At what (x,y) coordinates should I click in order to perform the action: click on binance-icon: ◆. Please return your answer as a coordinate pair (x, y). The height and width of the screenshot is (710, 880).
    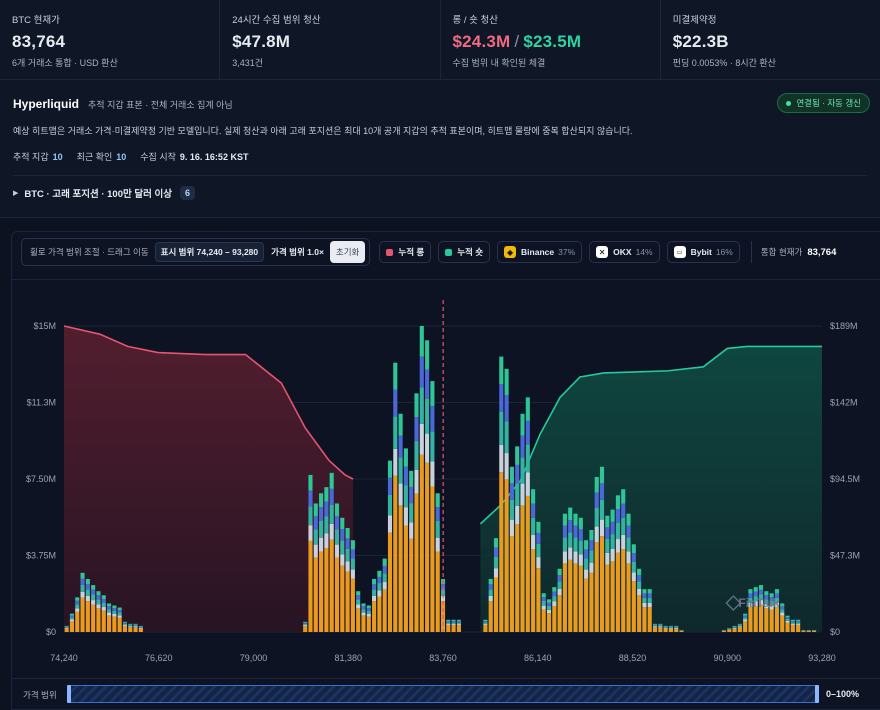
    Looking at the image, I should click on (510, 252).